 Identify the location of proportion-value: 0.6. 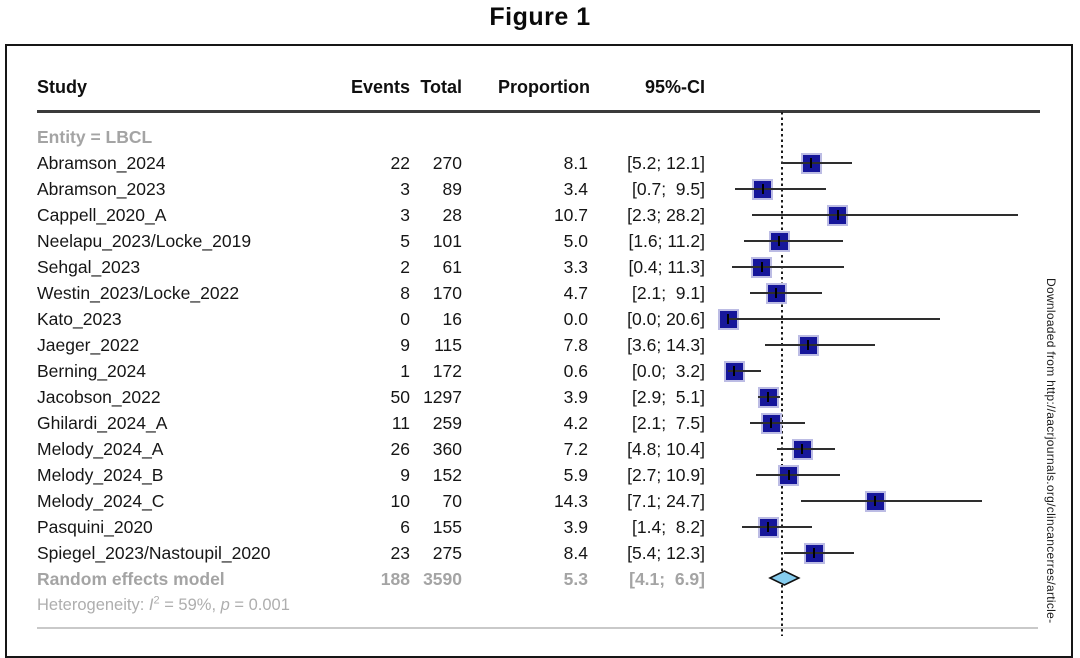
(575, 371).